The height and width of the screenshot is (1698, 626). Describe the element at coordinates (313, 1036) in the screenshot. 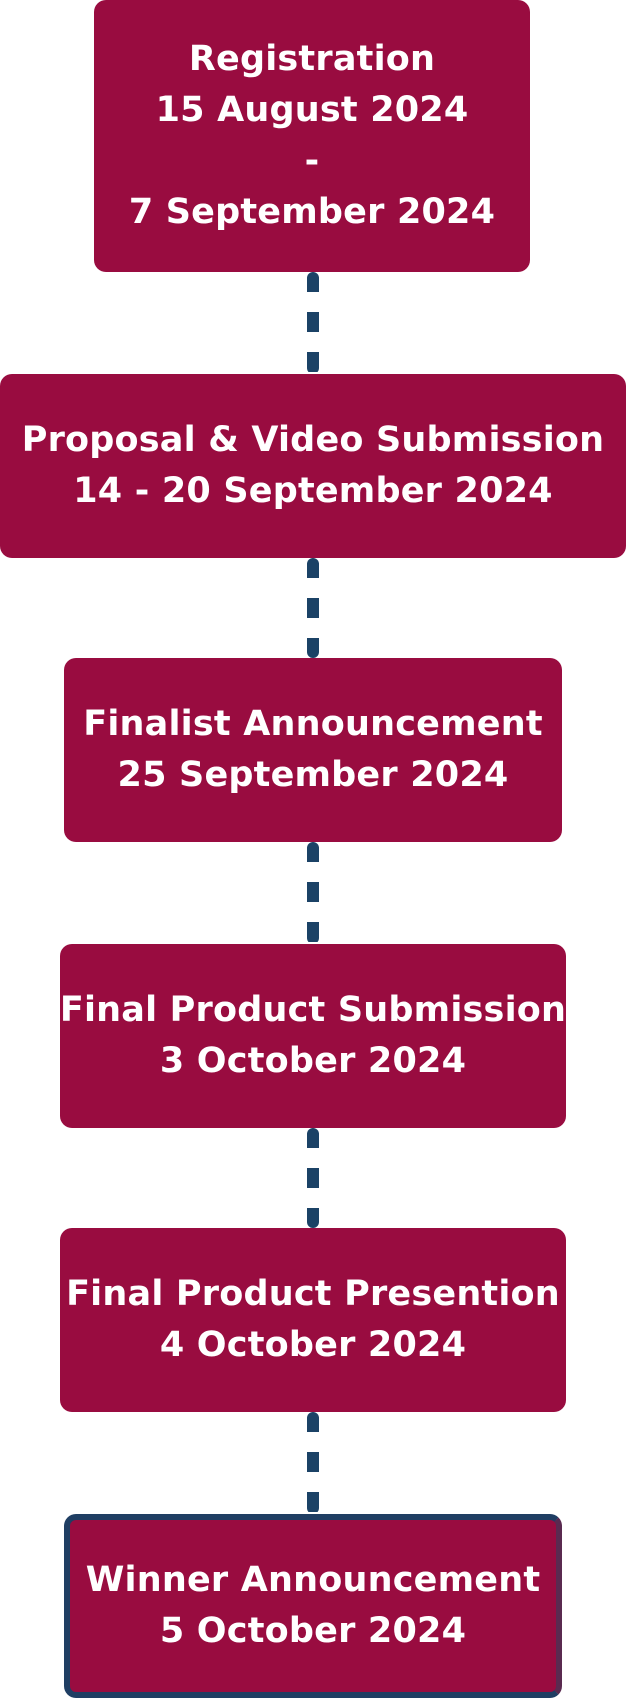

I see `timeline-step-final-product-submission: Final Product Submission 3 October 2024` at that location.